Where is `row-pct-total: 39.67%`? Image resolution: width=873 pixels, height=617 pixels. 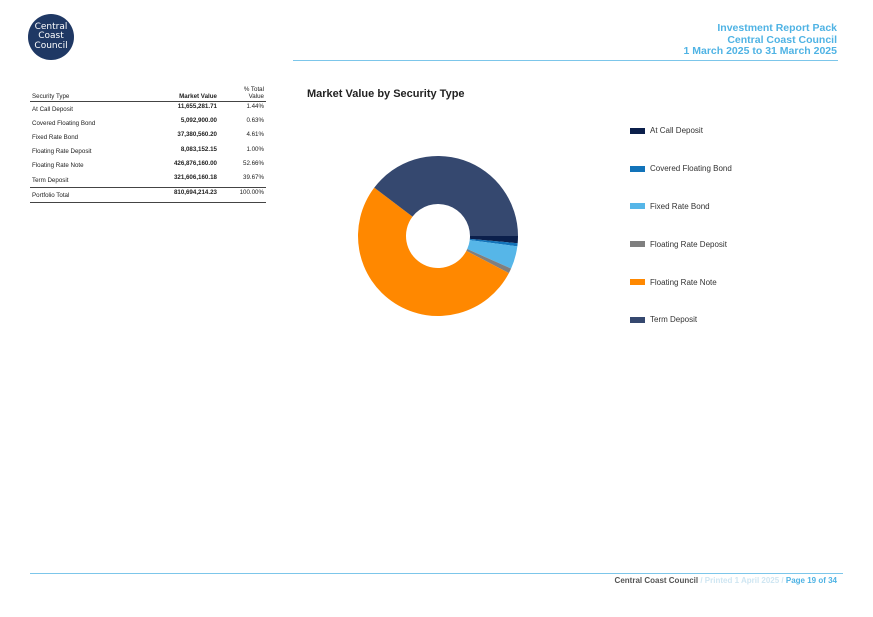
row-pct-total: 39.67% is located at coordinates (253, 177).